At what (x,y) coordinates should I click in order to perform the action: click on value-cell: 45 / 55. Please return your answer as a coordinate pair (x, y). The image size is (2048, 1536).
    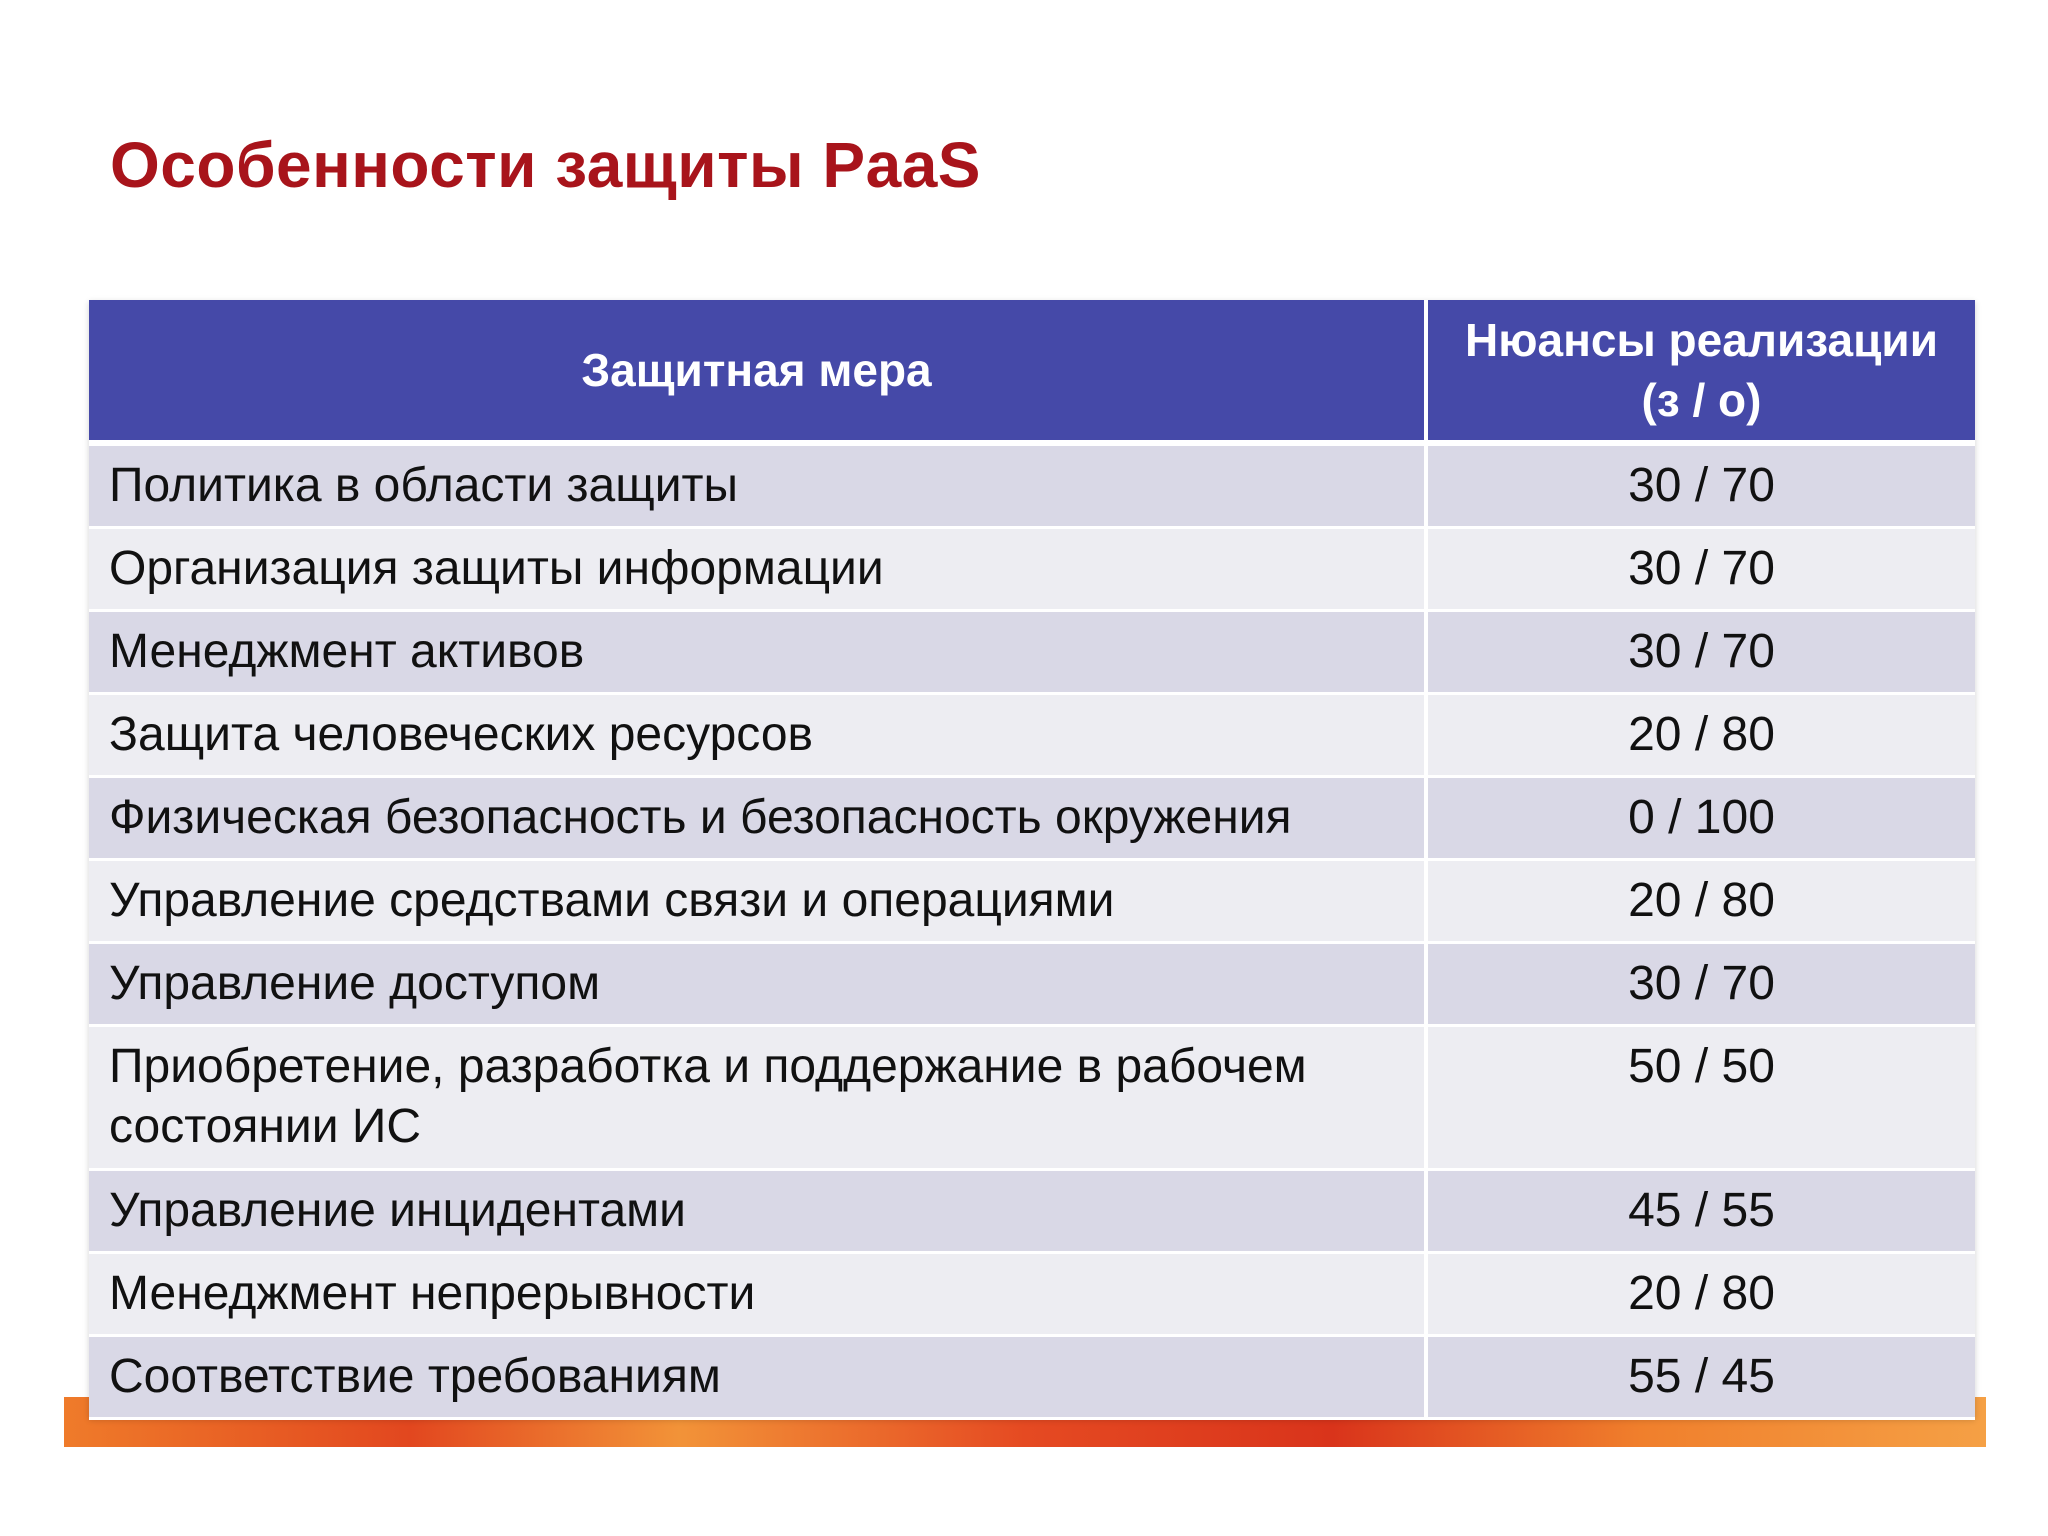
    Looking at the image, I should click on (1700, 1211).